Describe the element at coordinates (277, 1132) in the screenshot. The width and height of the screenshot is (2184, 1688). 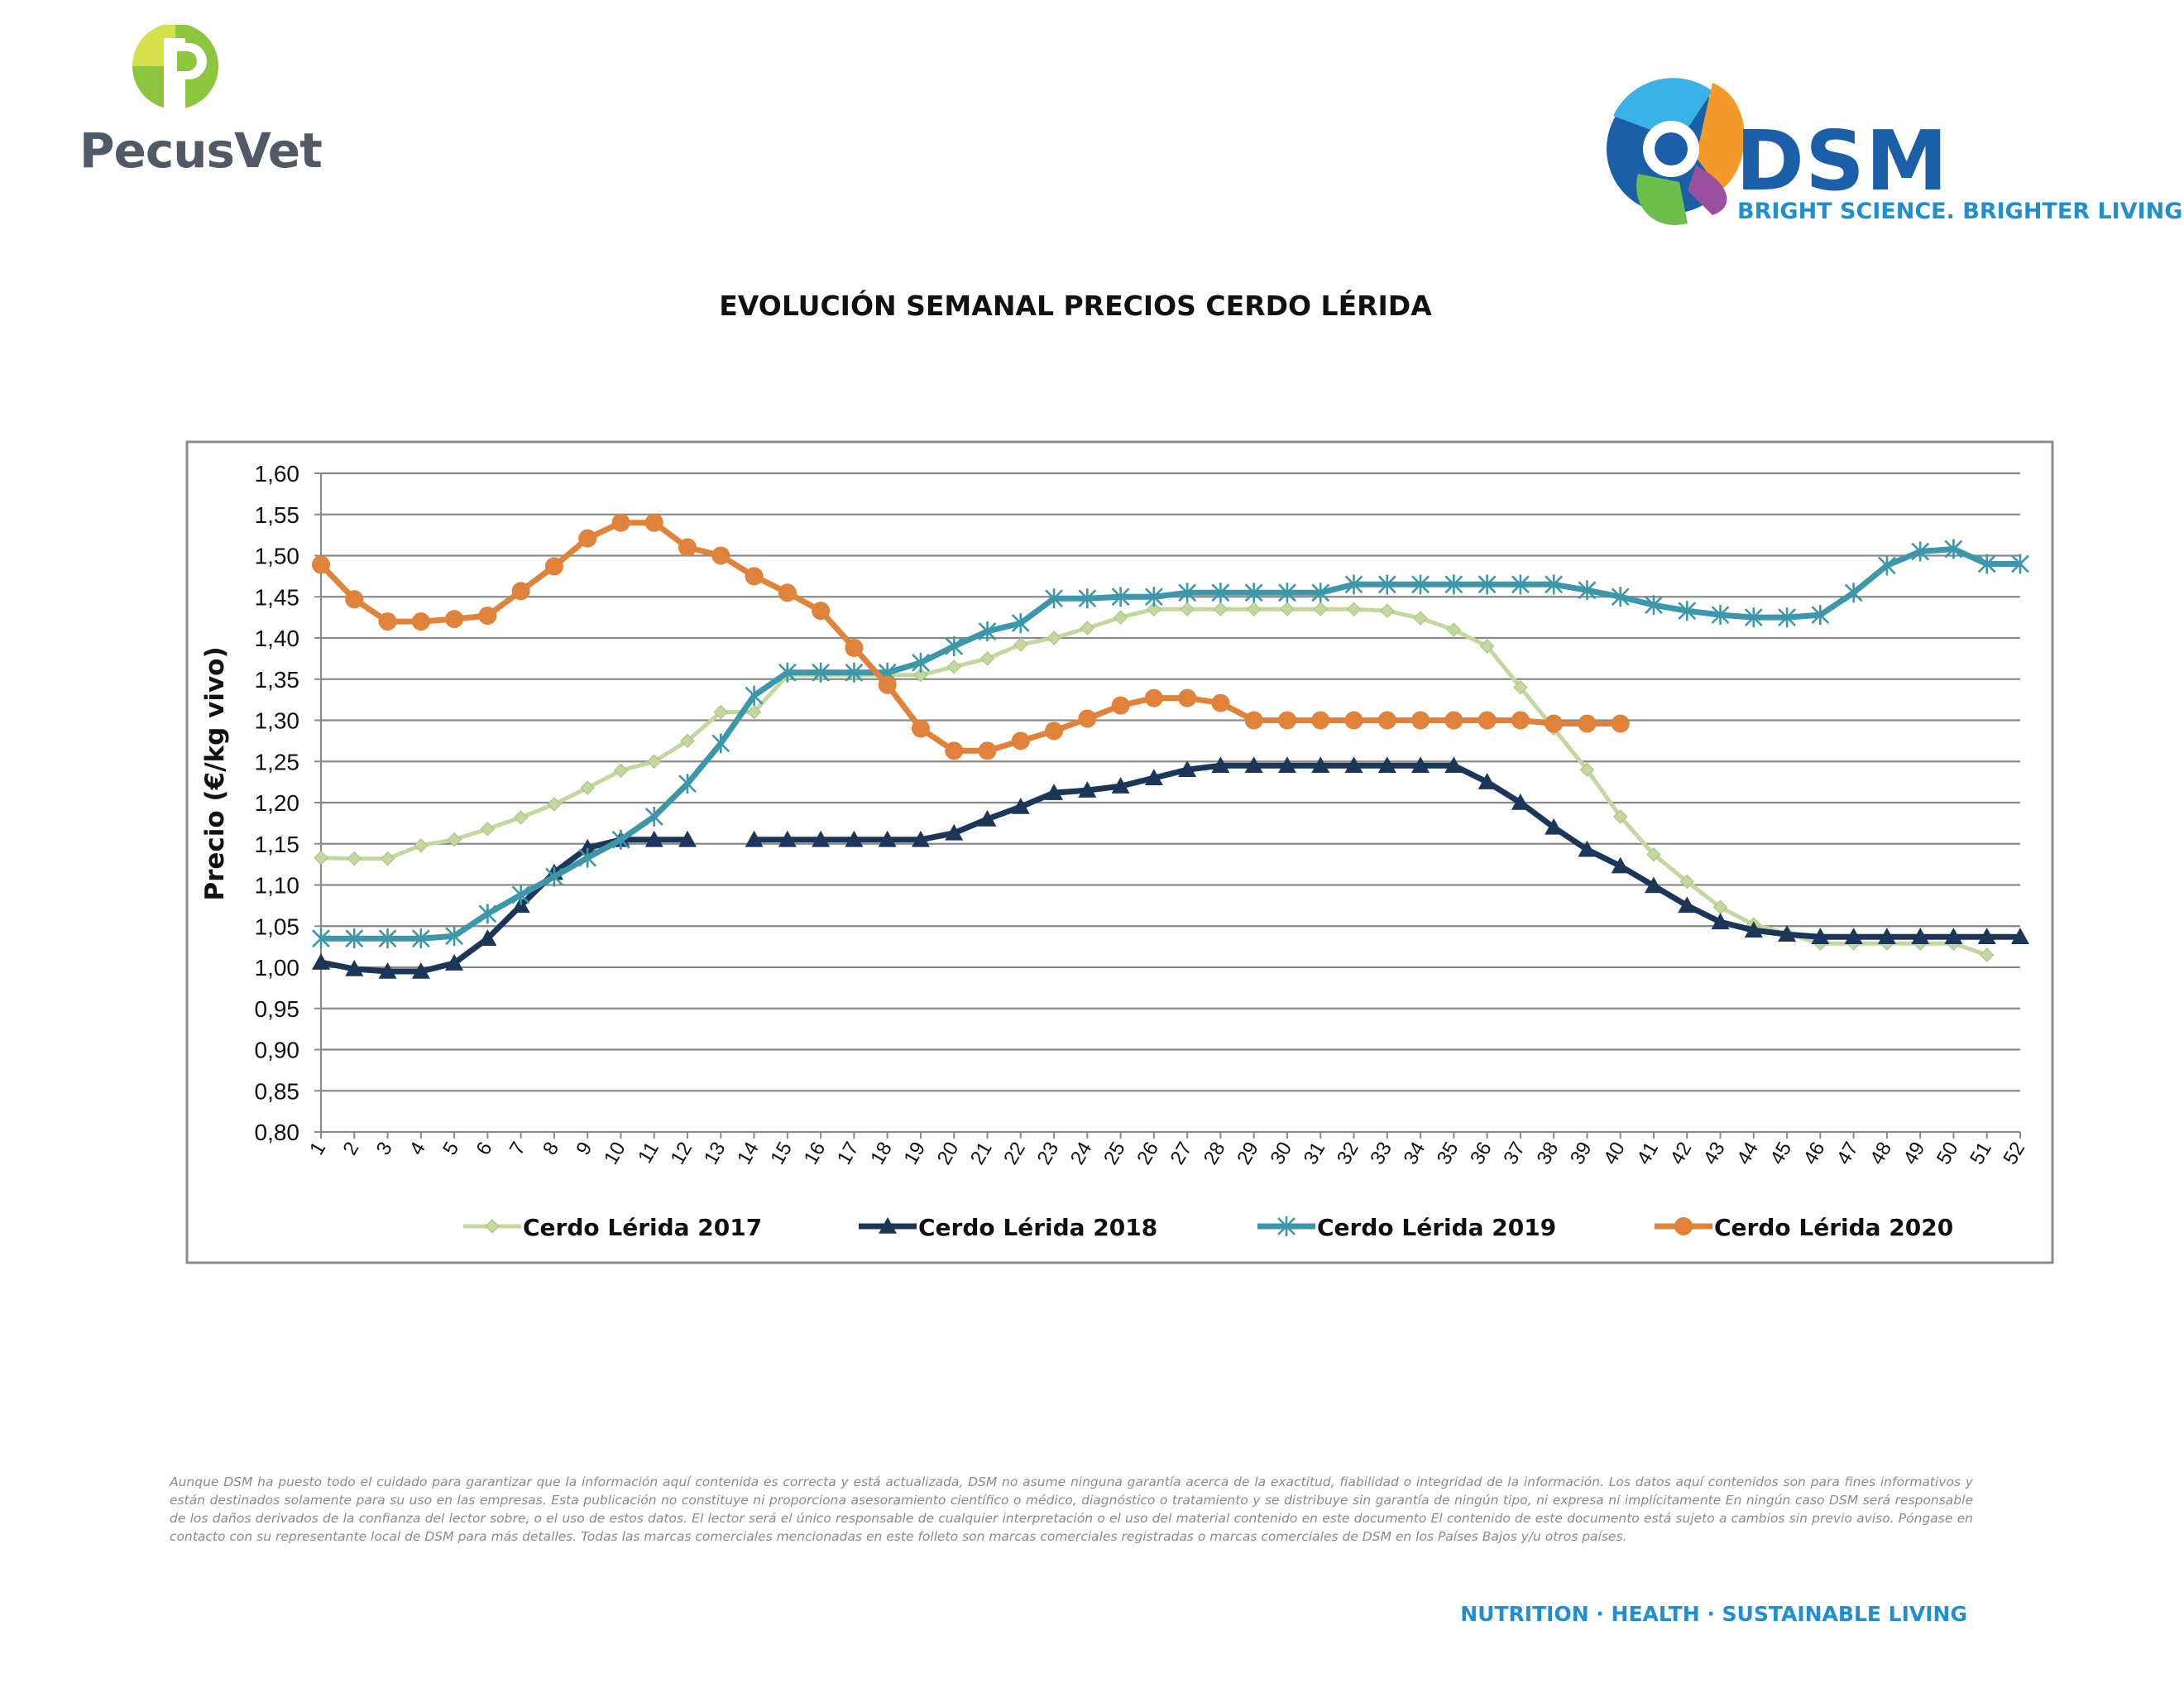
I see `y-tick-label: 0,80` at that location.